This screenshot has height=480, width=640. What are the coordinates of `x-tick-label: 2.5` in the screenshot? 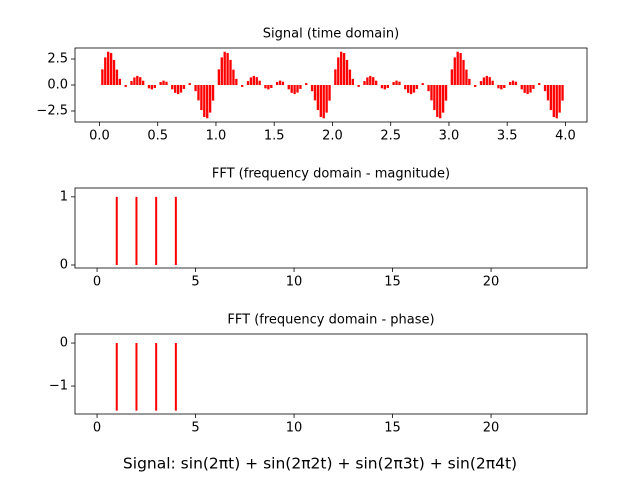 It's located at (390, 136).